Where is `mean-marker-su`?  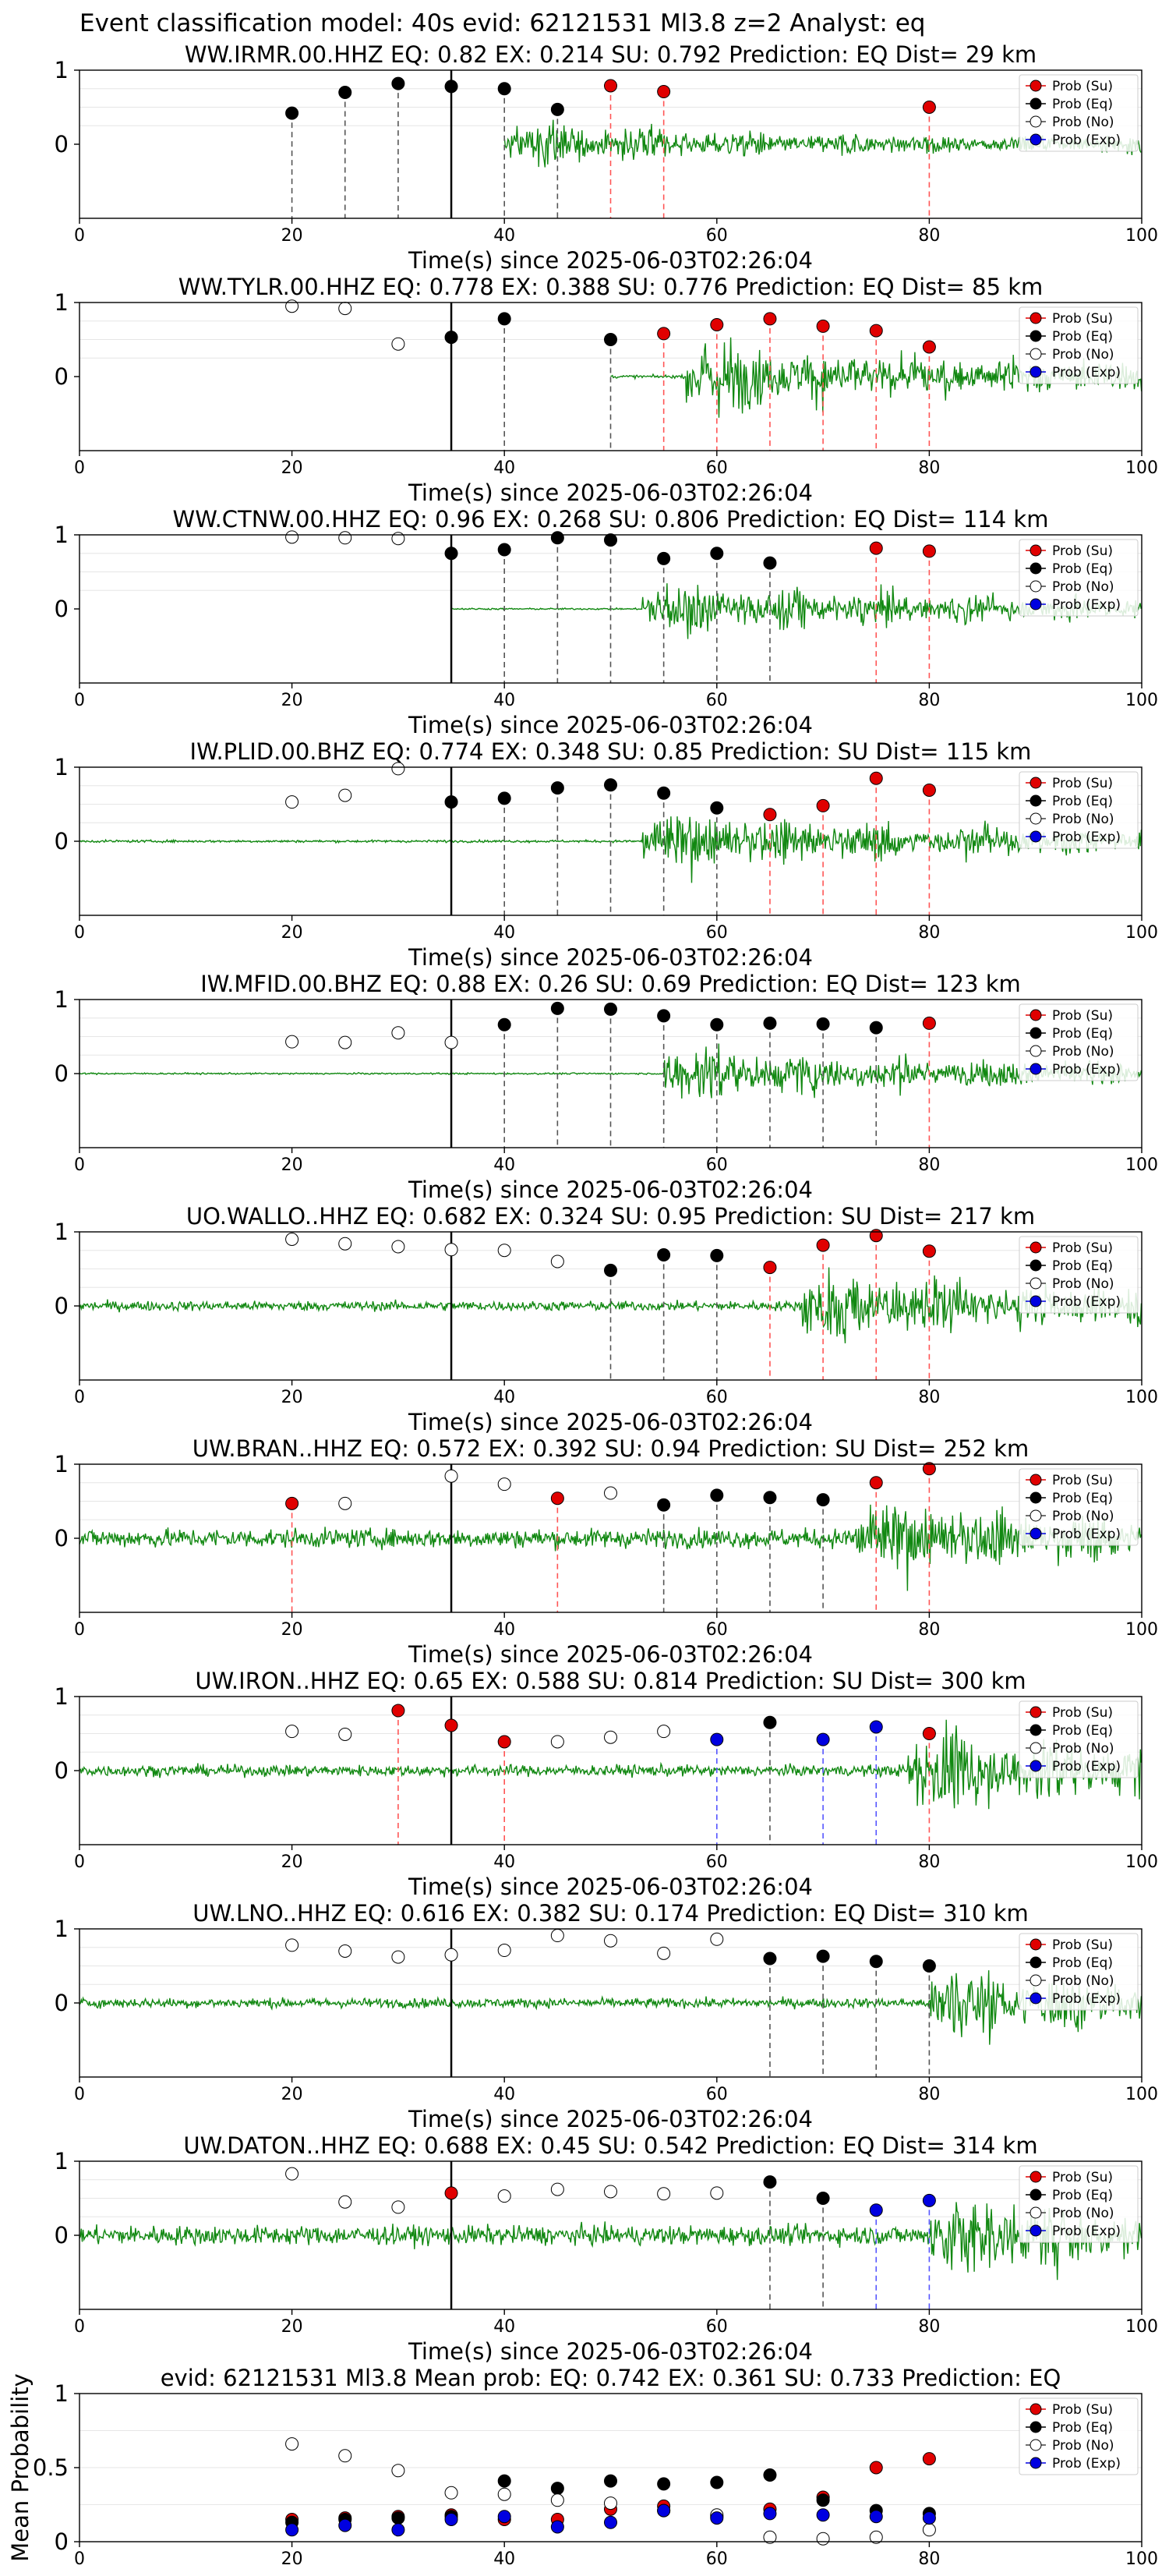 mean-marker-su is located at coordinates (876, 2468).